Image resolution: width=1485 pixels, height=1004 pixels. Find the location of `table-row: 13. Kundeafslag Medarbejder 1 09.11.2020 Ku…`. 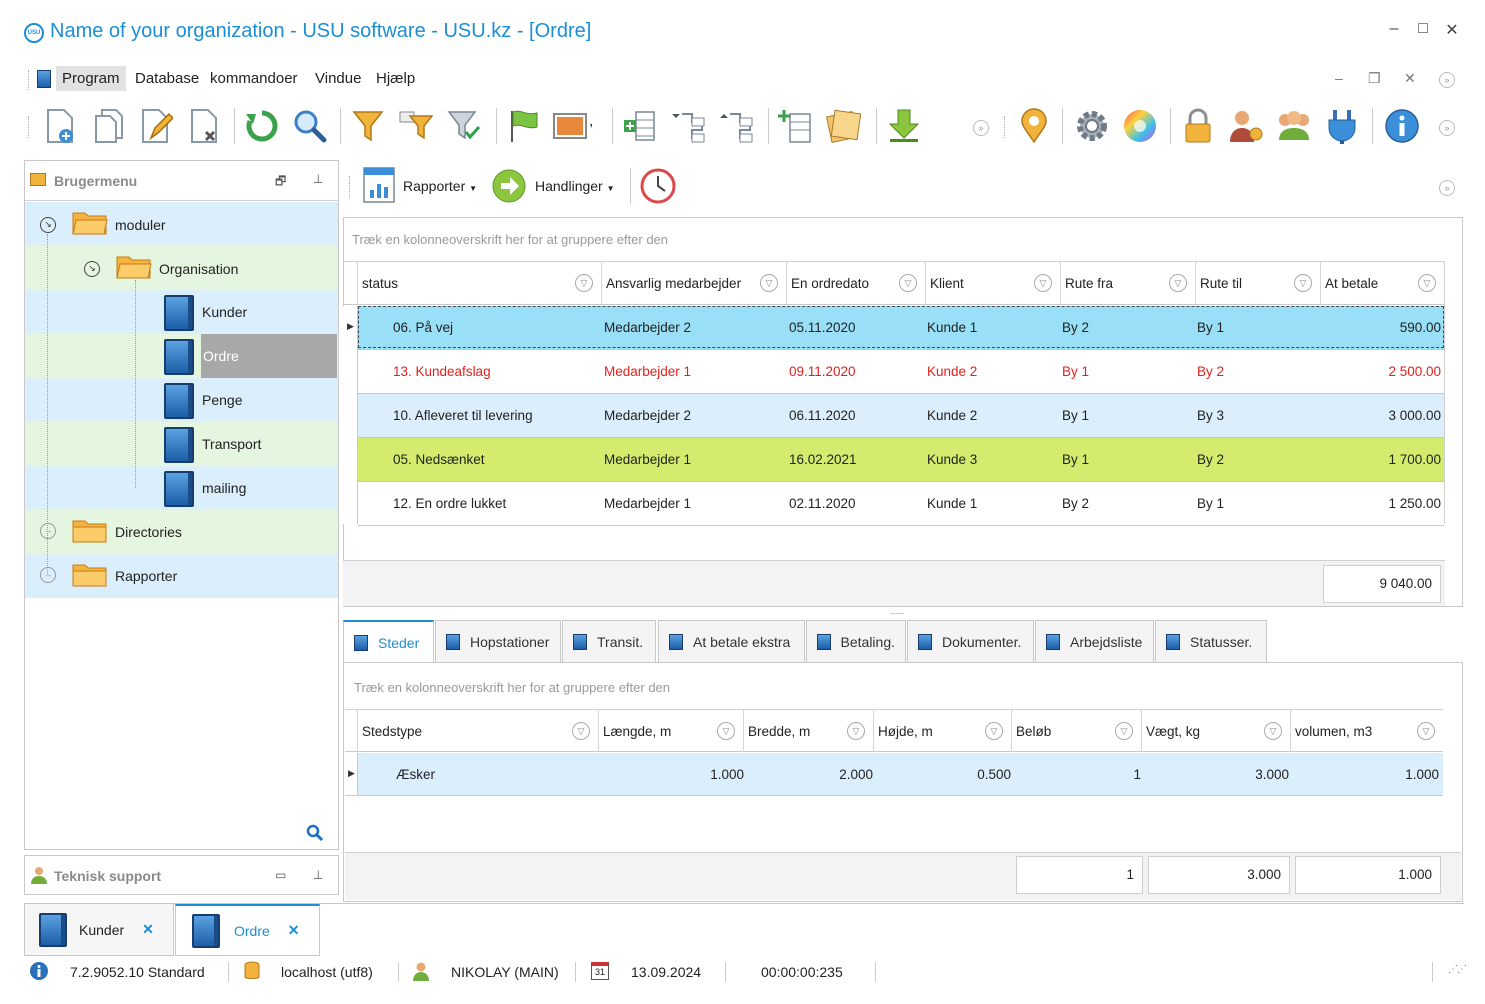

table-row: 13. Kundeafslag Medarbejder 1 09.11.2020 Ku… is located at coordinates (901, 372).